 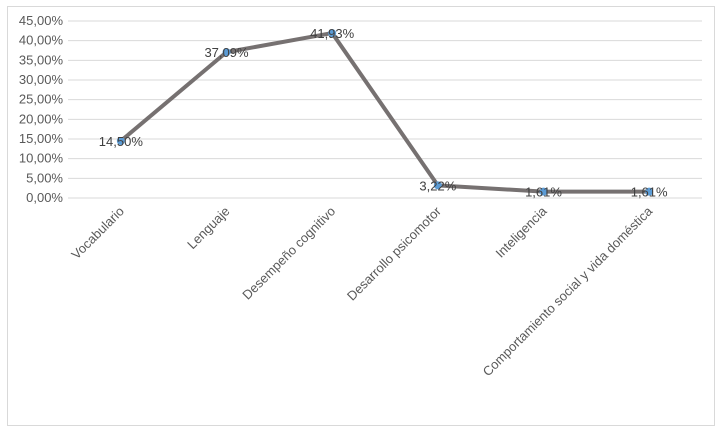 What do you see at coordinates (41, 138) in the screenshot?
I see `y-tick-label: 15,00%` at bounding box center [41, 138].